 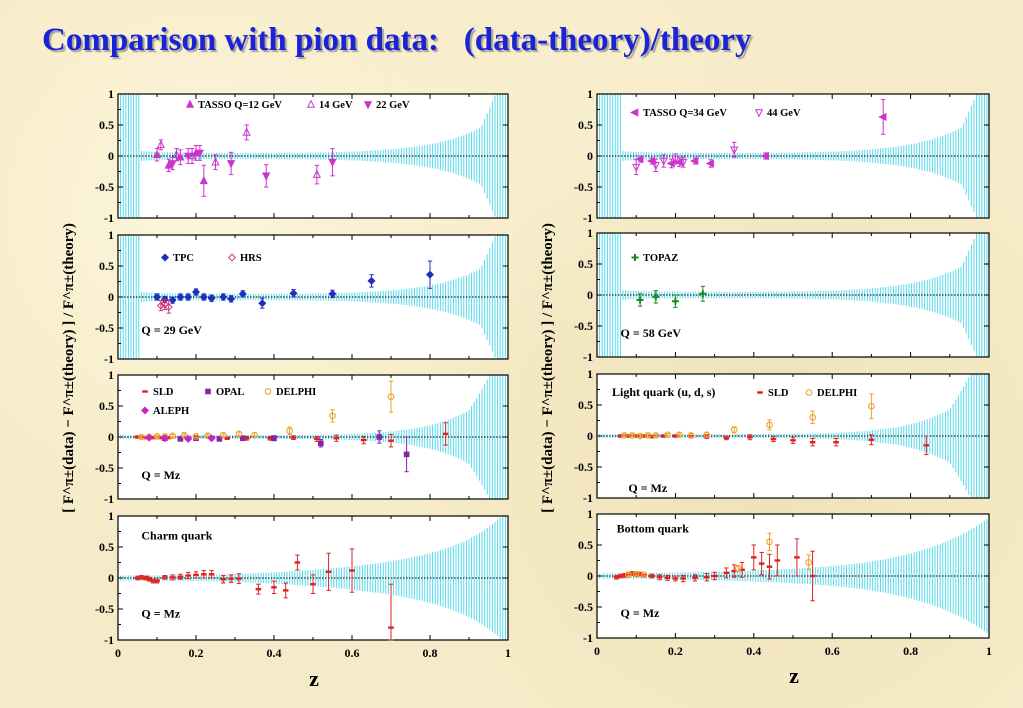 What do you see at coordinates (734, 392) in the screenshot?
I see `legend: Light quark (u, d, s) SLD DELPHI` at bounding box center [734, 392].